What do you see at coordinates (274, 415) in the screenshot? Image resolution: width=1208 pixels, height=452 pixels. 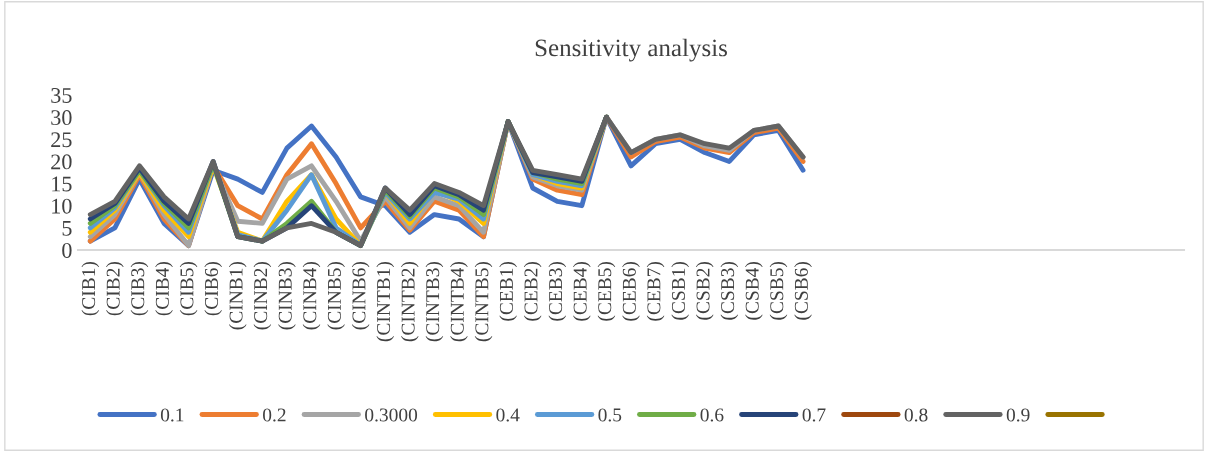 I see `legend-label: 0.2` at bounding box center [274, 415].